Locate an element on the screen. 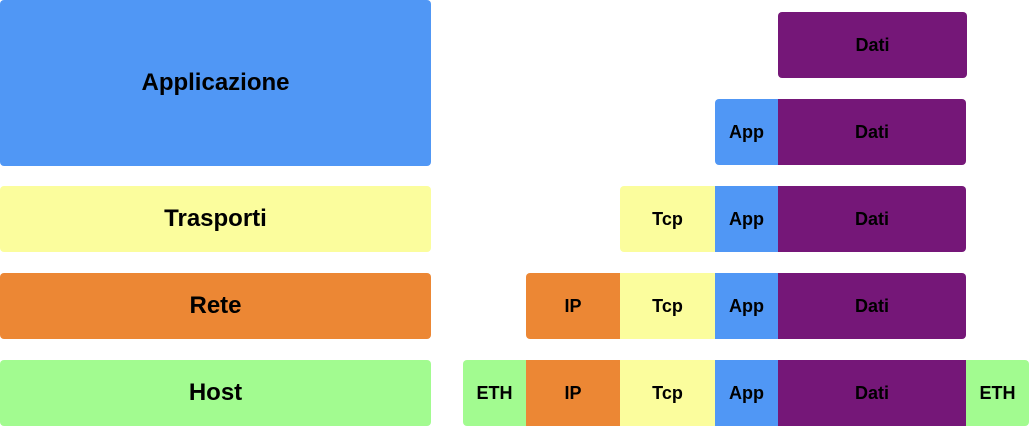  row3-app-label: App is located at coordinates (746, 218).